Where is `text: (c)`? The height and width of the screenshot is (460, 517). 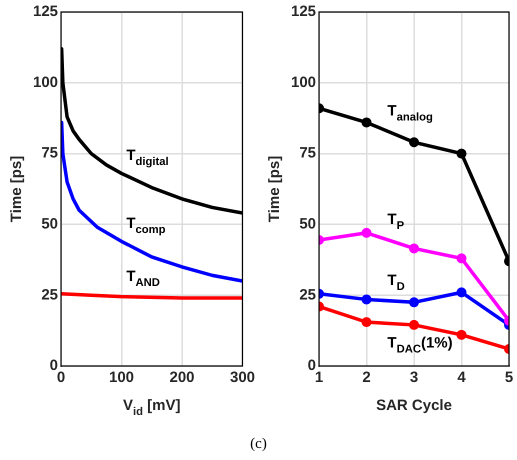
text: (c) is located at coordinates (258, 444).